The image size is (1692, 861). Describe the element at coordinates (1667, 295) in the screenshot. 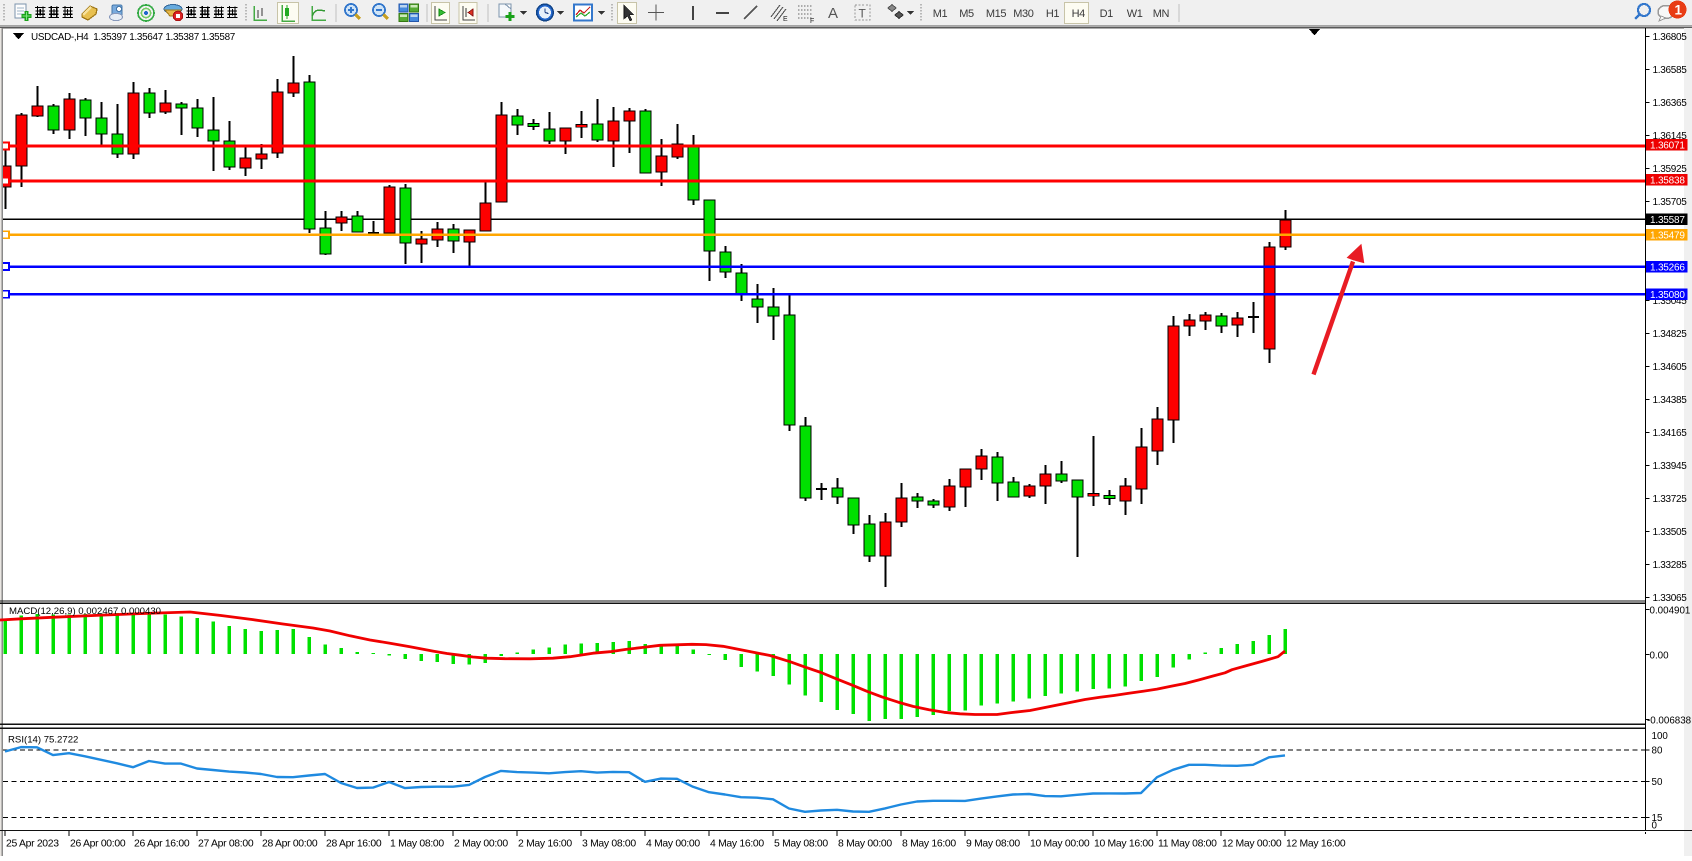

I see `svg-text: 1.35080` at that location.